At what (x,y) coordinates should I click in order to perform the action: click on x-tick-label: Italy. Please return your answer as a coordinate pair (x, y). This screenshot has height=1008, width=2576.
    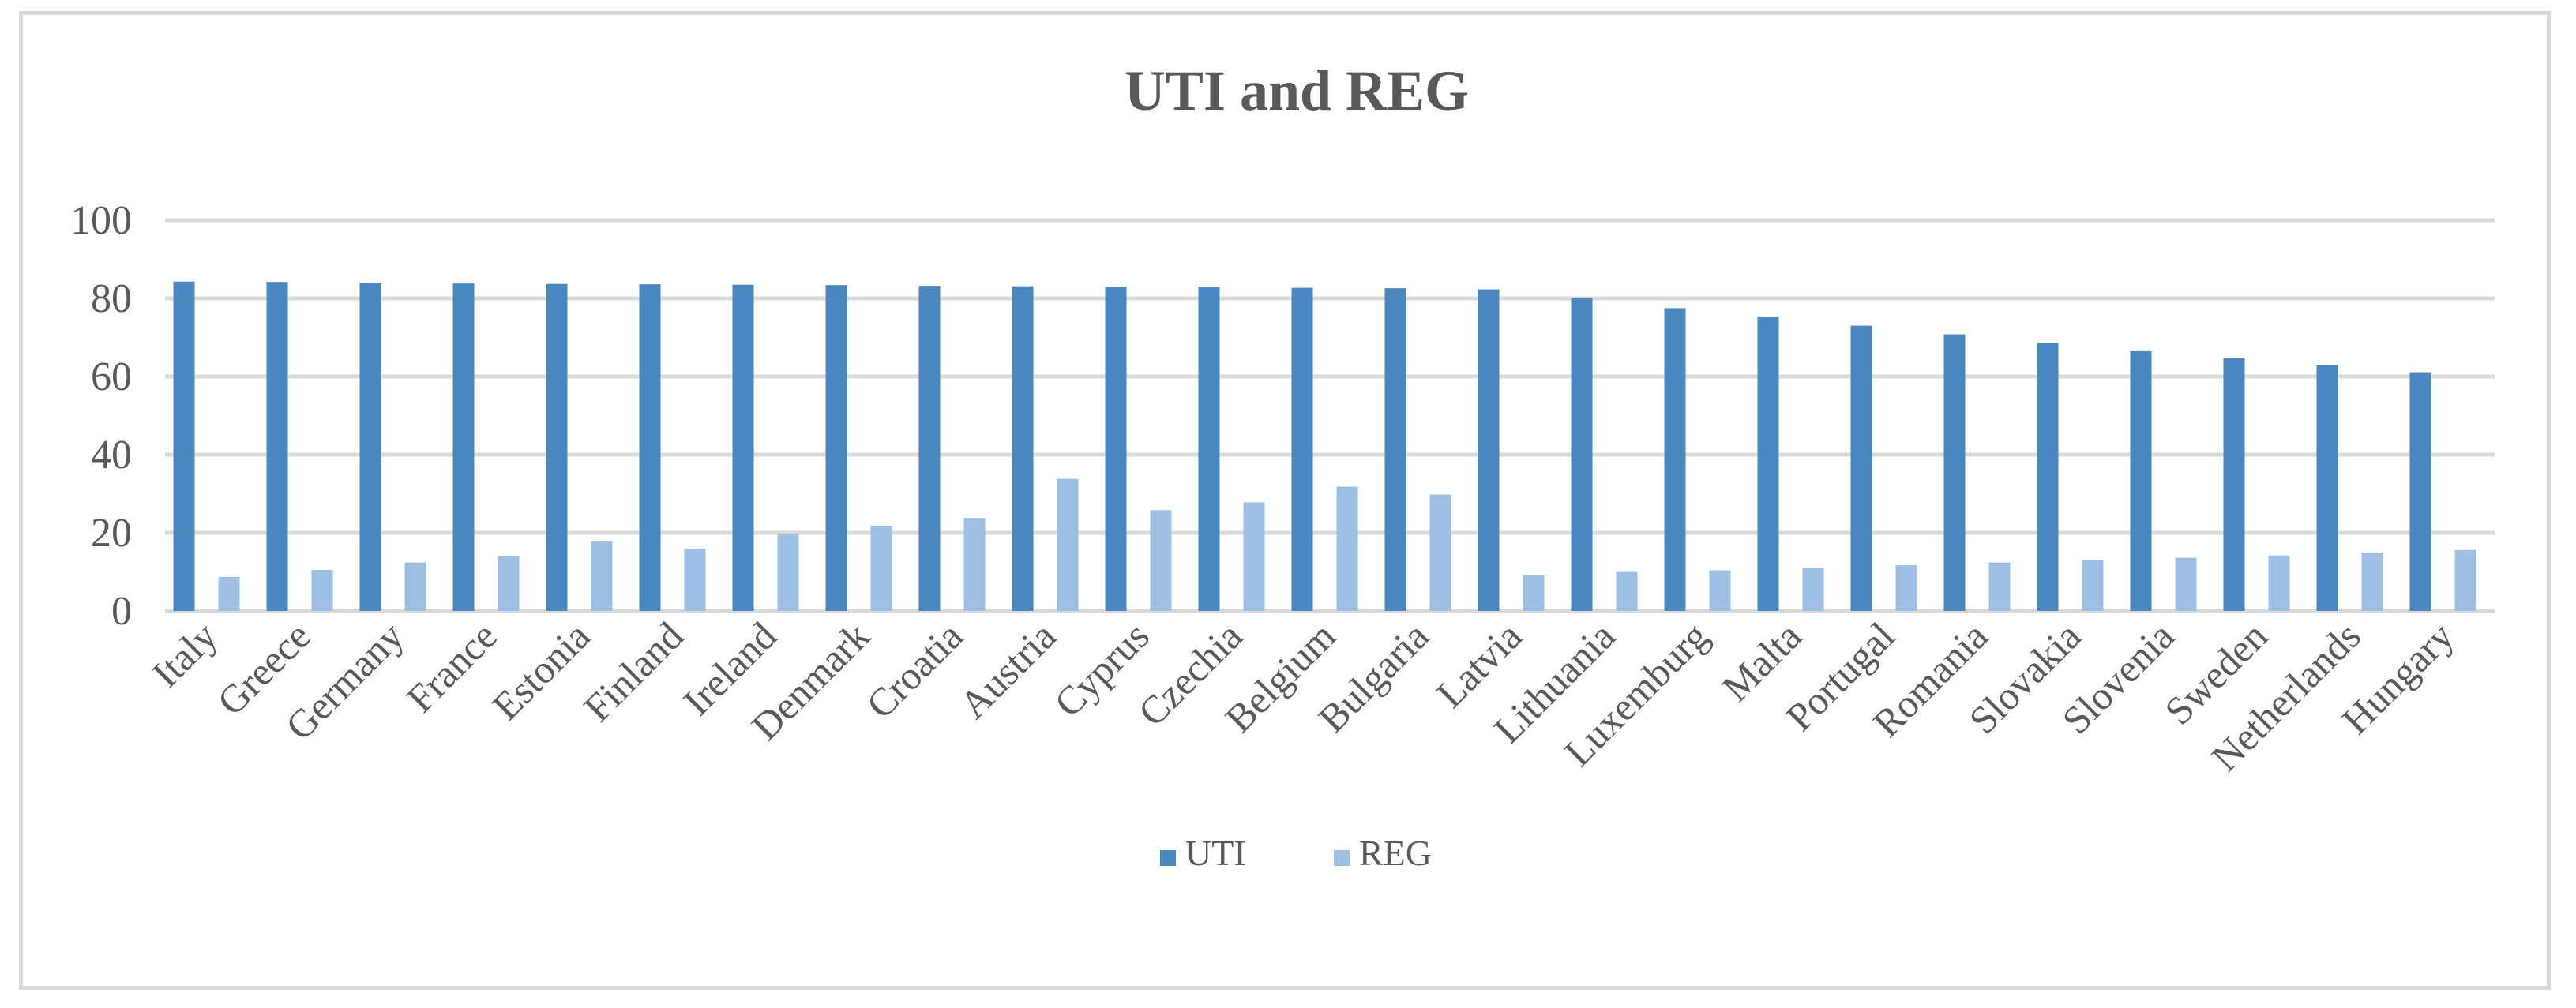
    Looking at the image, I should click on (184, 654).